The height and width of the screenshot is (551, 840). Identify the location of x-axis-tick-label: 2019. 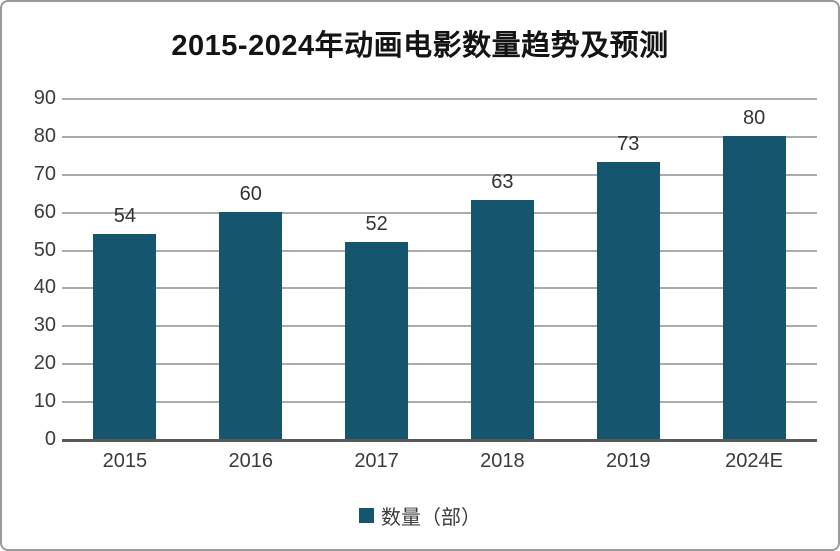
(628, 461).